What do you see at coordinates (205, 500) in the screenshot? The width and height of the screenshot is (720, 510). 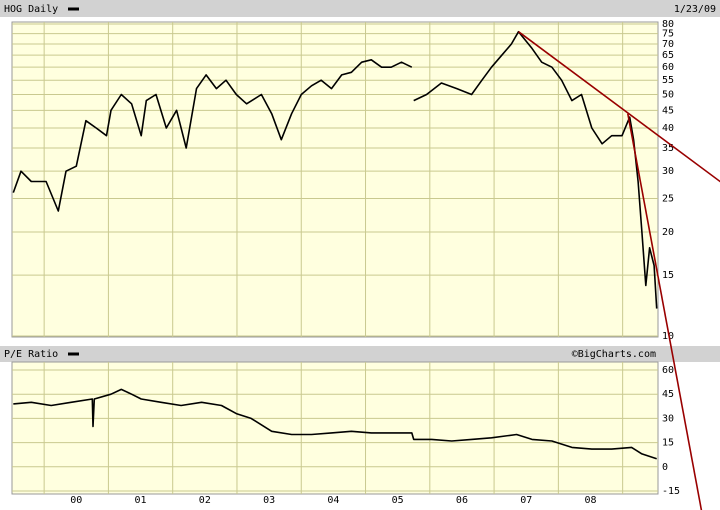 I see `x-tick-label: 02` at bounding box center [205, 500].